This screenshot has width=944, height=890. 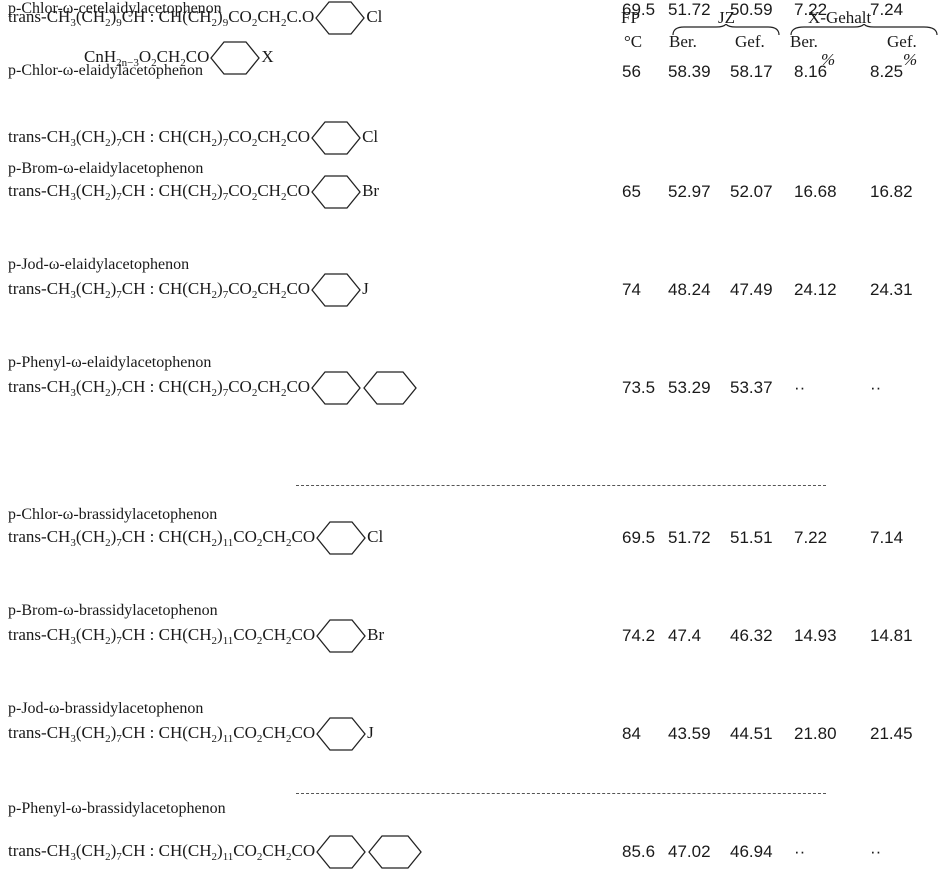 I want to click on formula-substituent: X, so click(x=267, y=56).